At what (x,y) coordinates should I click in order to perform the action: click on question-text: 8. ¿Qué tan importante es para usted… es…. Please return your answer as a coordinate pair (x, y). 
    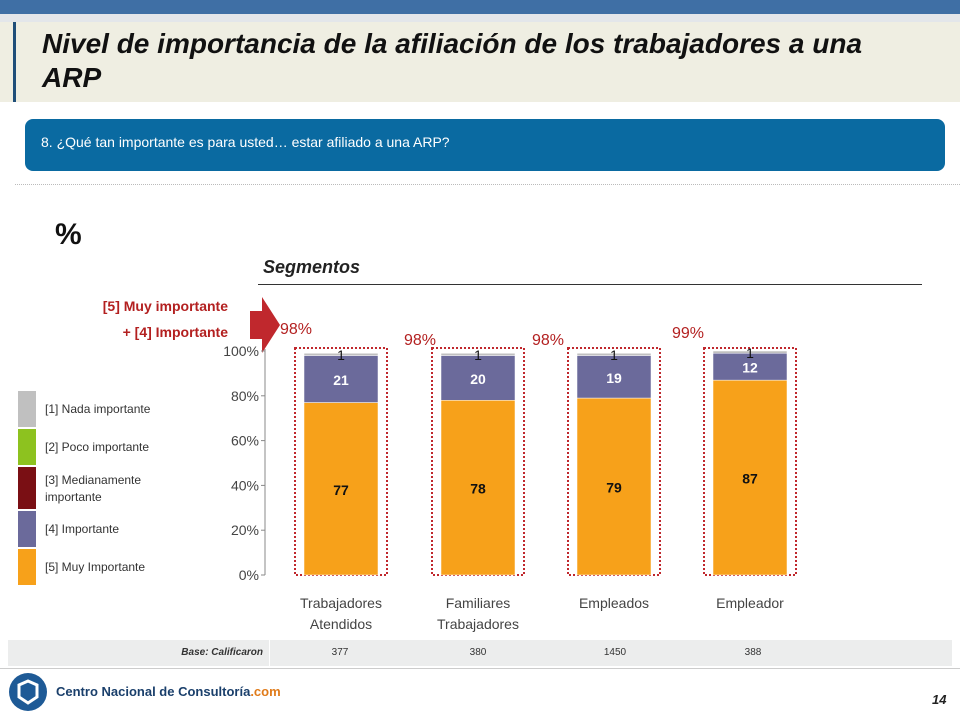
    Looking at the image, I should click on (245, 142).